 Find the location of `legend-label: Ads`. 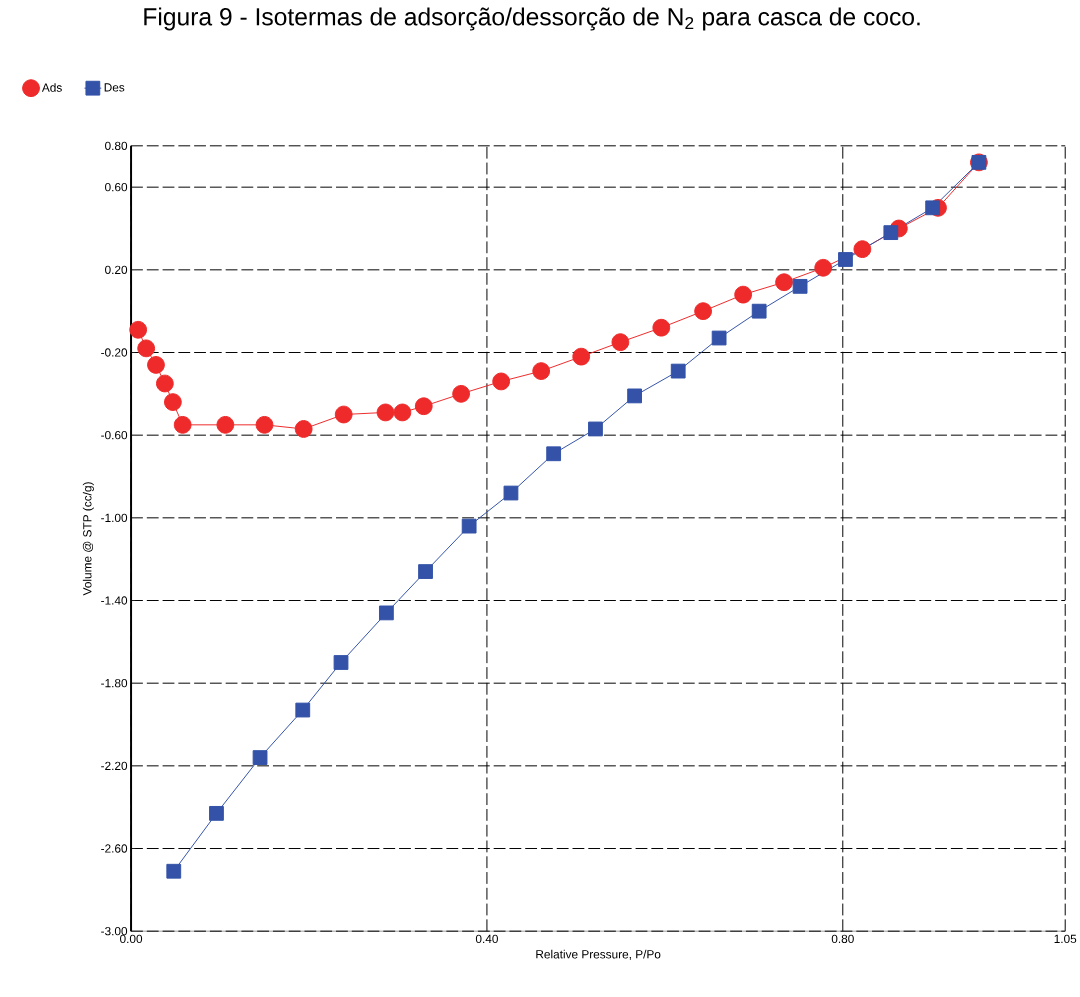

legend-label: Ads is located at coordinates (51, 87).